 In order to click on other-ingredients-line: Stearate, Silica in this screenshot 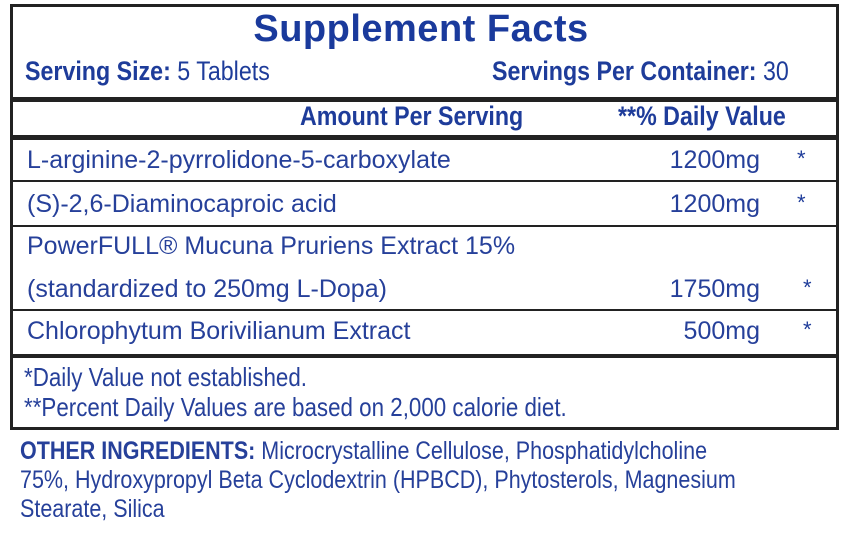, I will do `click(92, 509)`.